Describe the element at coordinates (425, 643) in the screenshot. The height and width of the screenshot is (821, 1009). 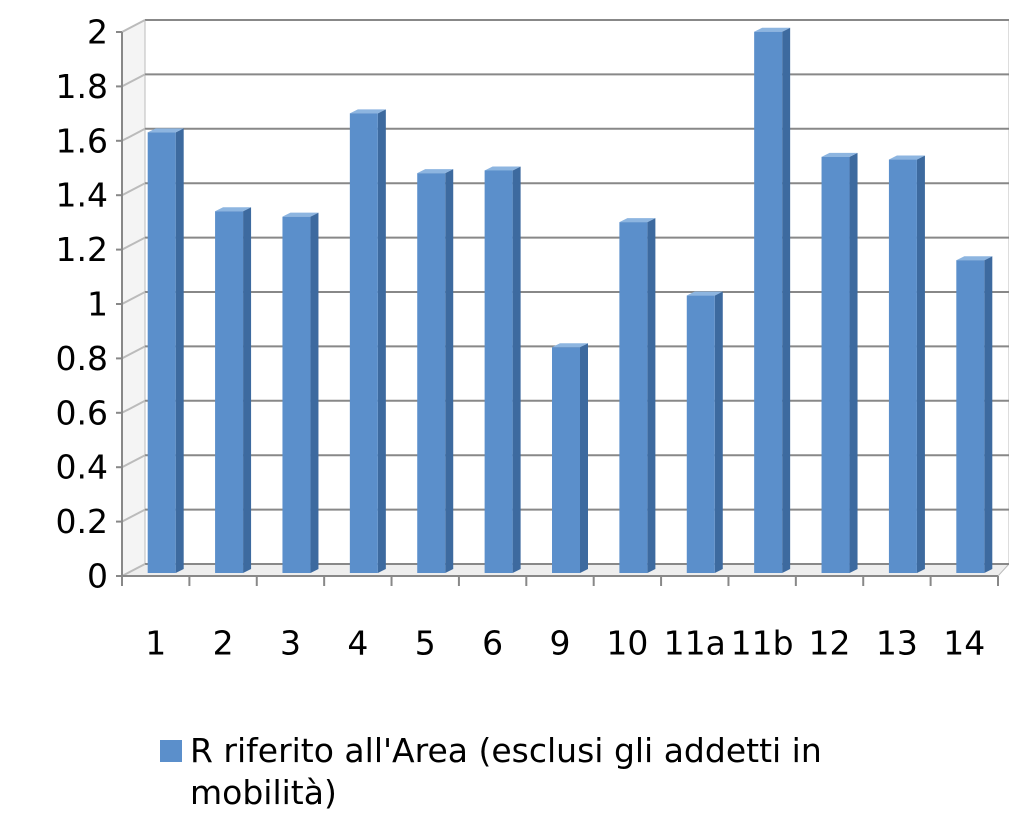
I see `x-tick-label: 5` at that location.